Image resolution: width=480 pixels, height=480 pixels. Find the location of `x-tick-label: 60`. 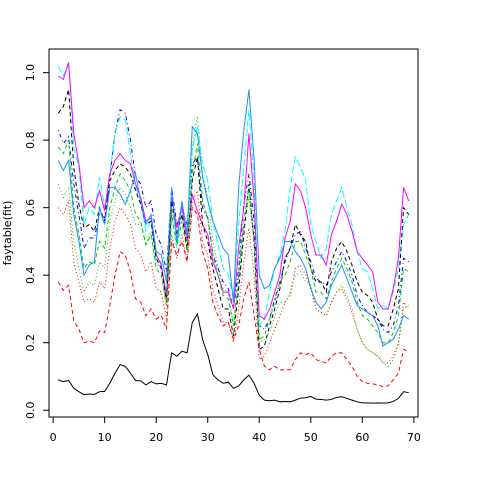

x-tick-label: 60 is located at coordinates (362, 437).